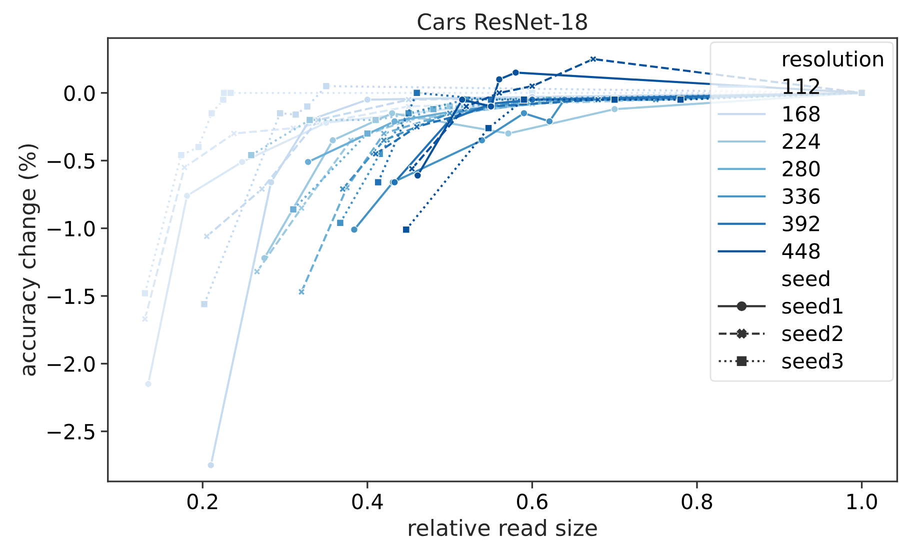 The height and width of the screenshot is (544, 899). What do you see at coordinates (29, 260) in the screenshot?
I see `y-axis-title: accuracy change (%)` at bounding box center [29, 260].